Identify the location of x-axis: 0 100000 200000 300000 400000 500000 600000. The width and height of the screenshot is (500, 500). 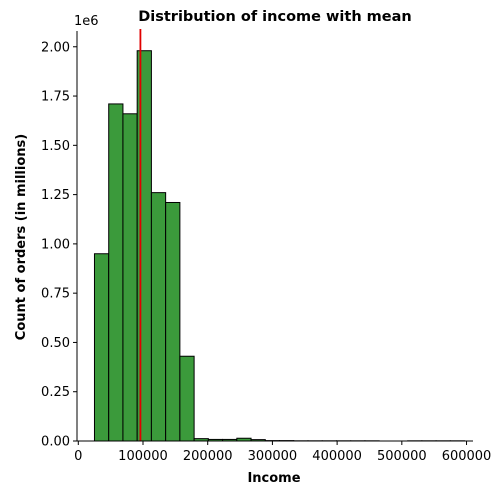
(283, 452).